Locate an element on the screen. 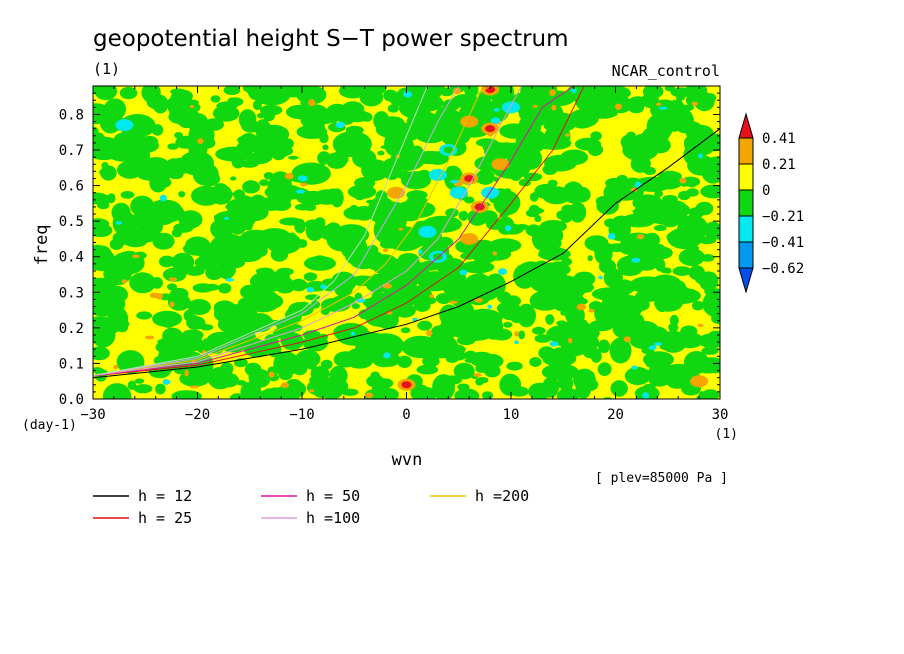 This screenshot has height=654, width=904. colorbar-bottom-arrow is located at coordinates (746, 280).